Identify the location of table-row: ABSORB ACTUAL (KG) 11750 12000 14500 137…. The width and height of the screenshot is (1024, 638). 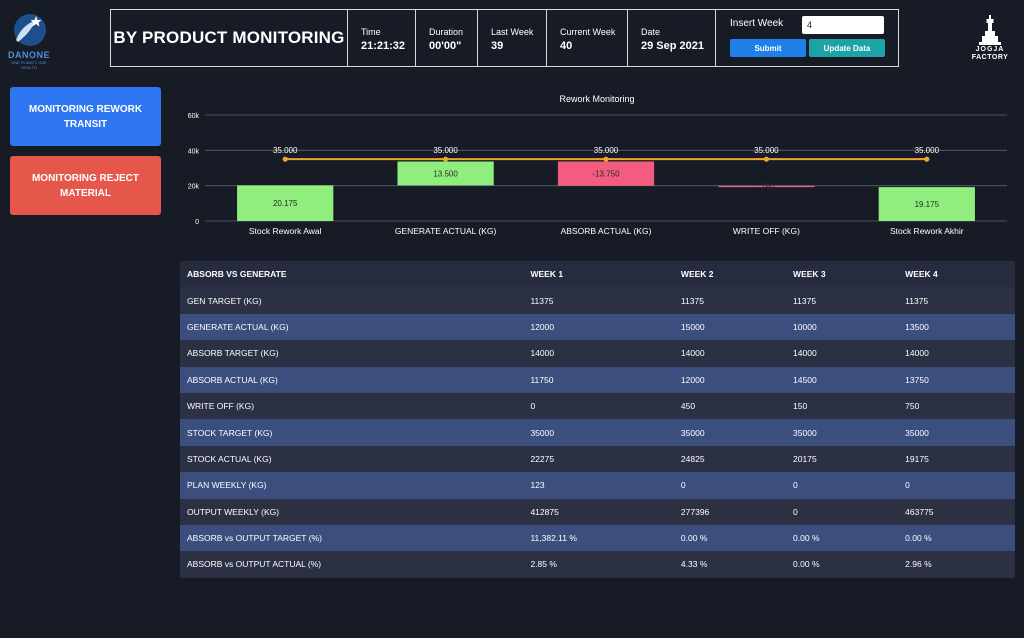
(597, 379).